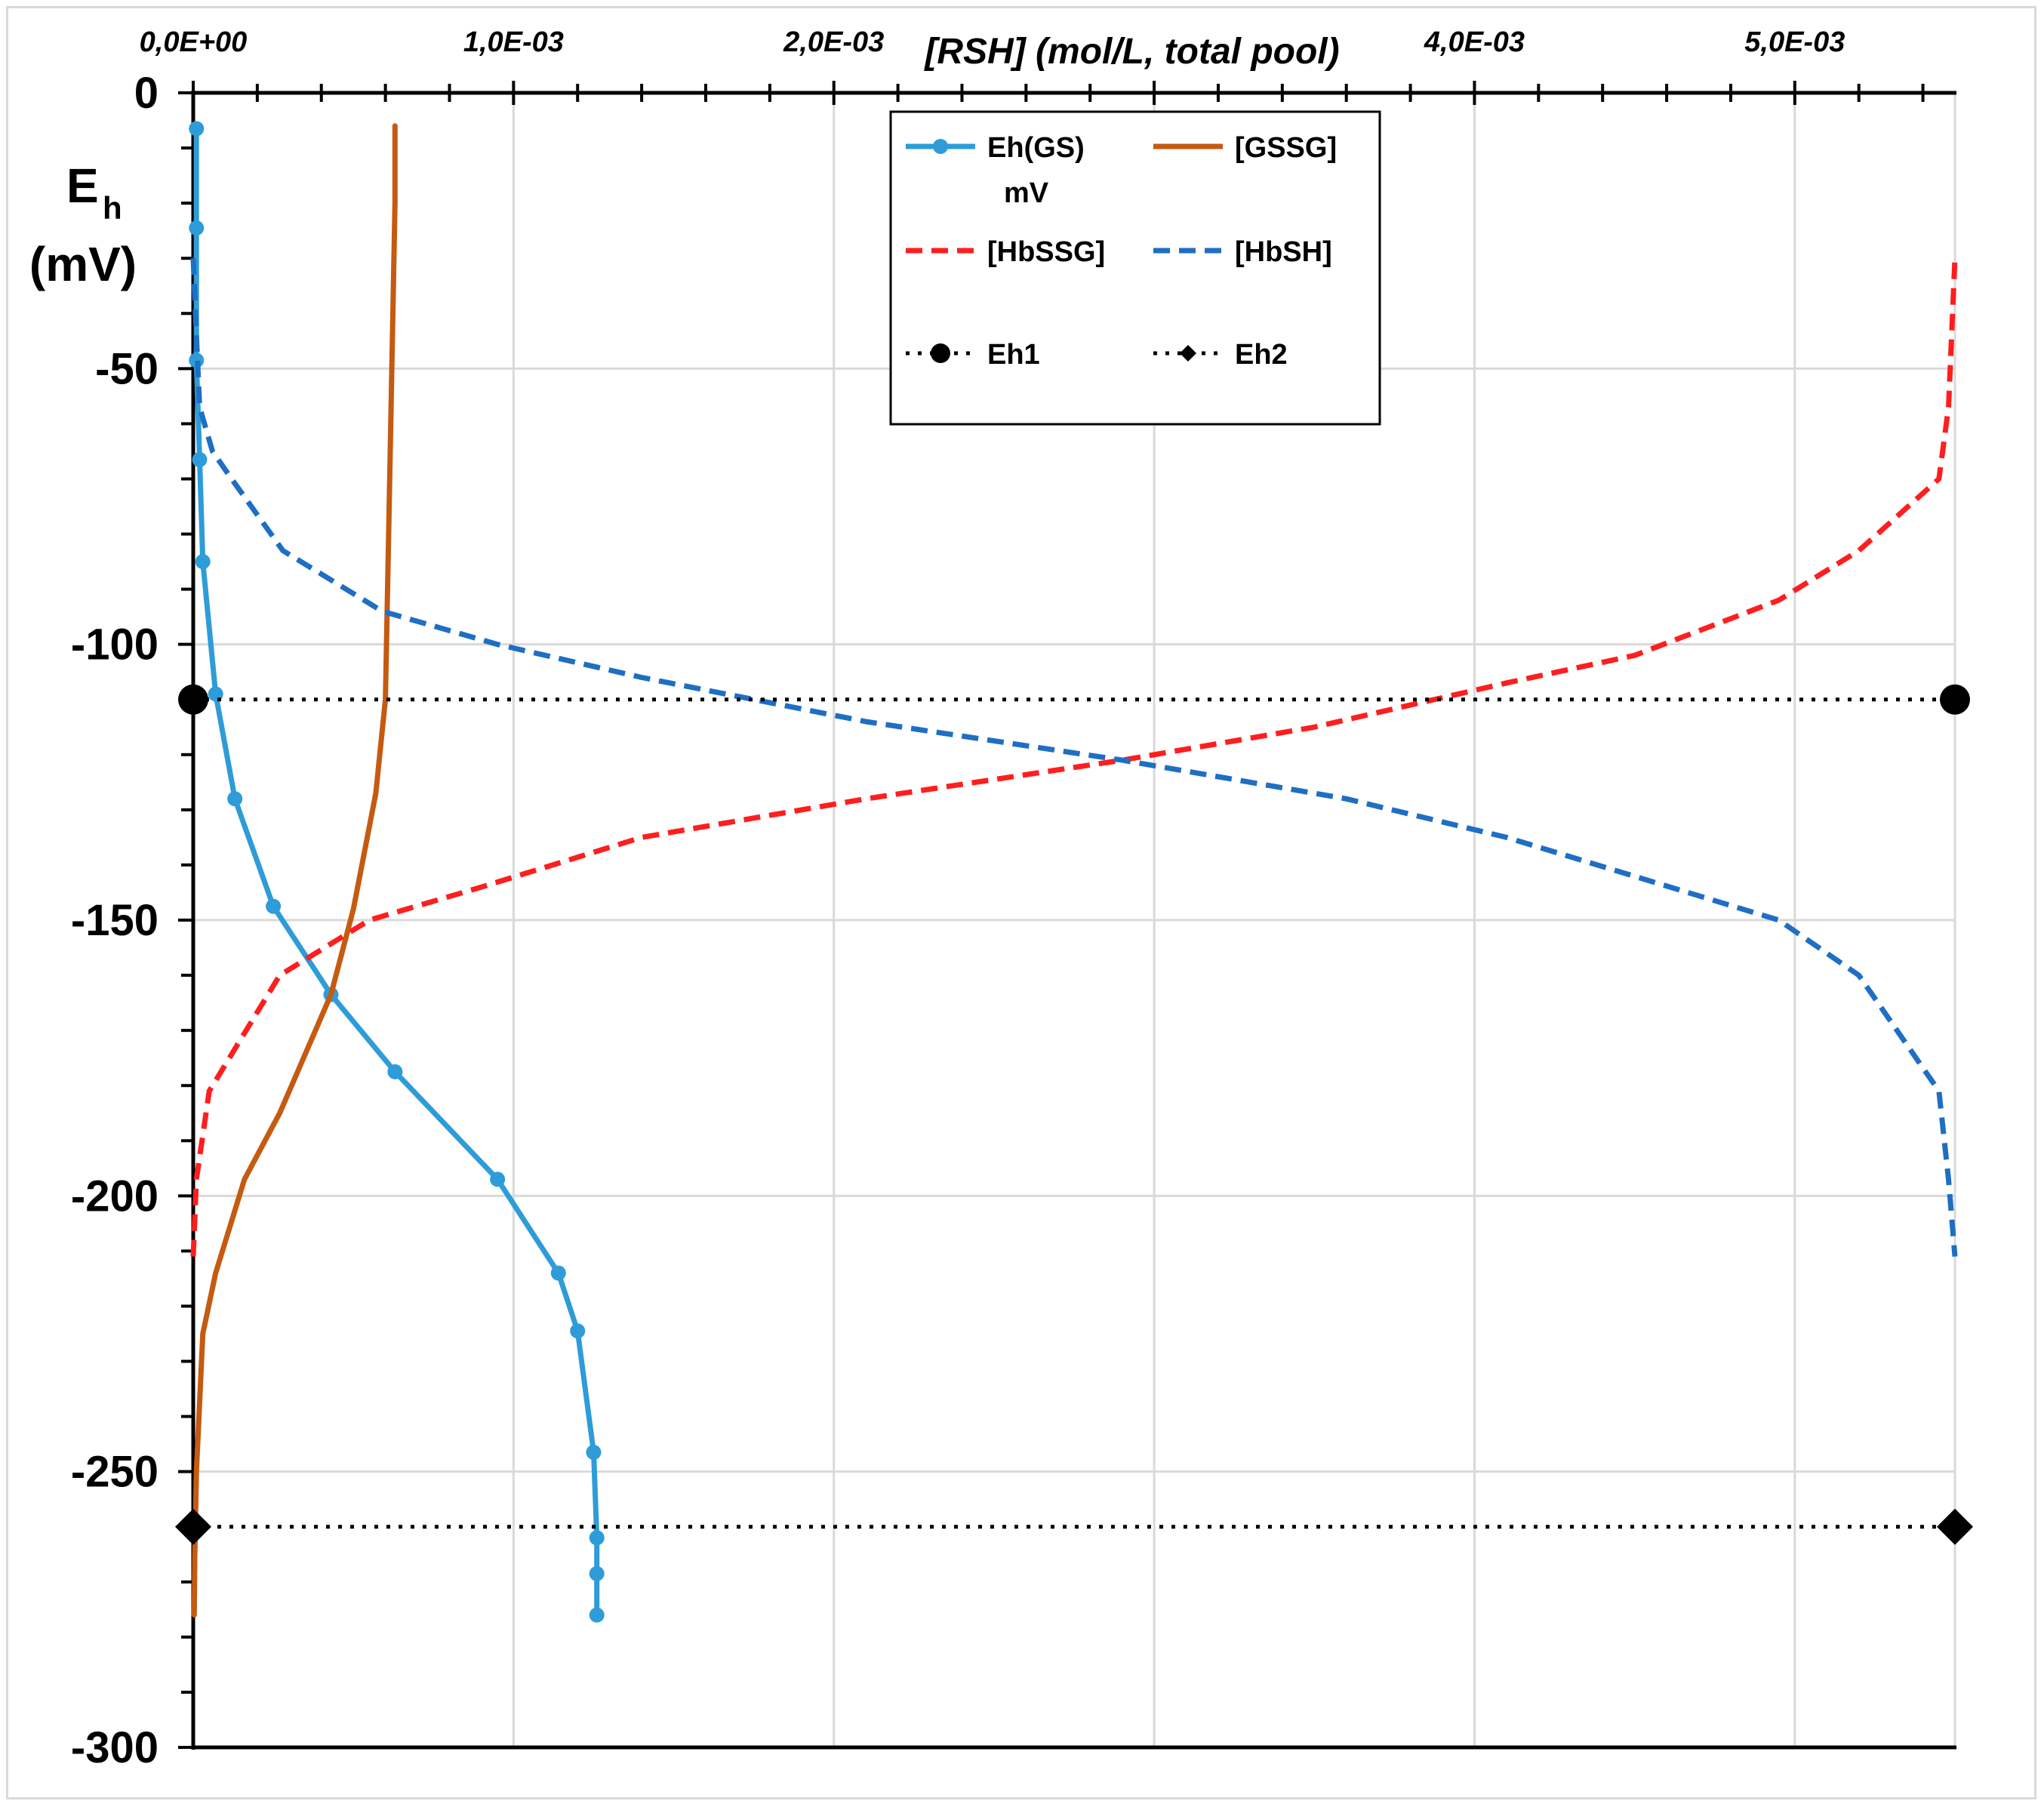 The image size is (2044, 1807). I want to click on x-tick-label: 4,0E-03, so click(1474, 42).